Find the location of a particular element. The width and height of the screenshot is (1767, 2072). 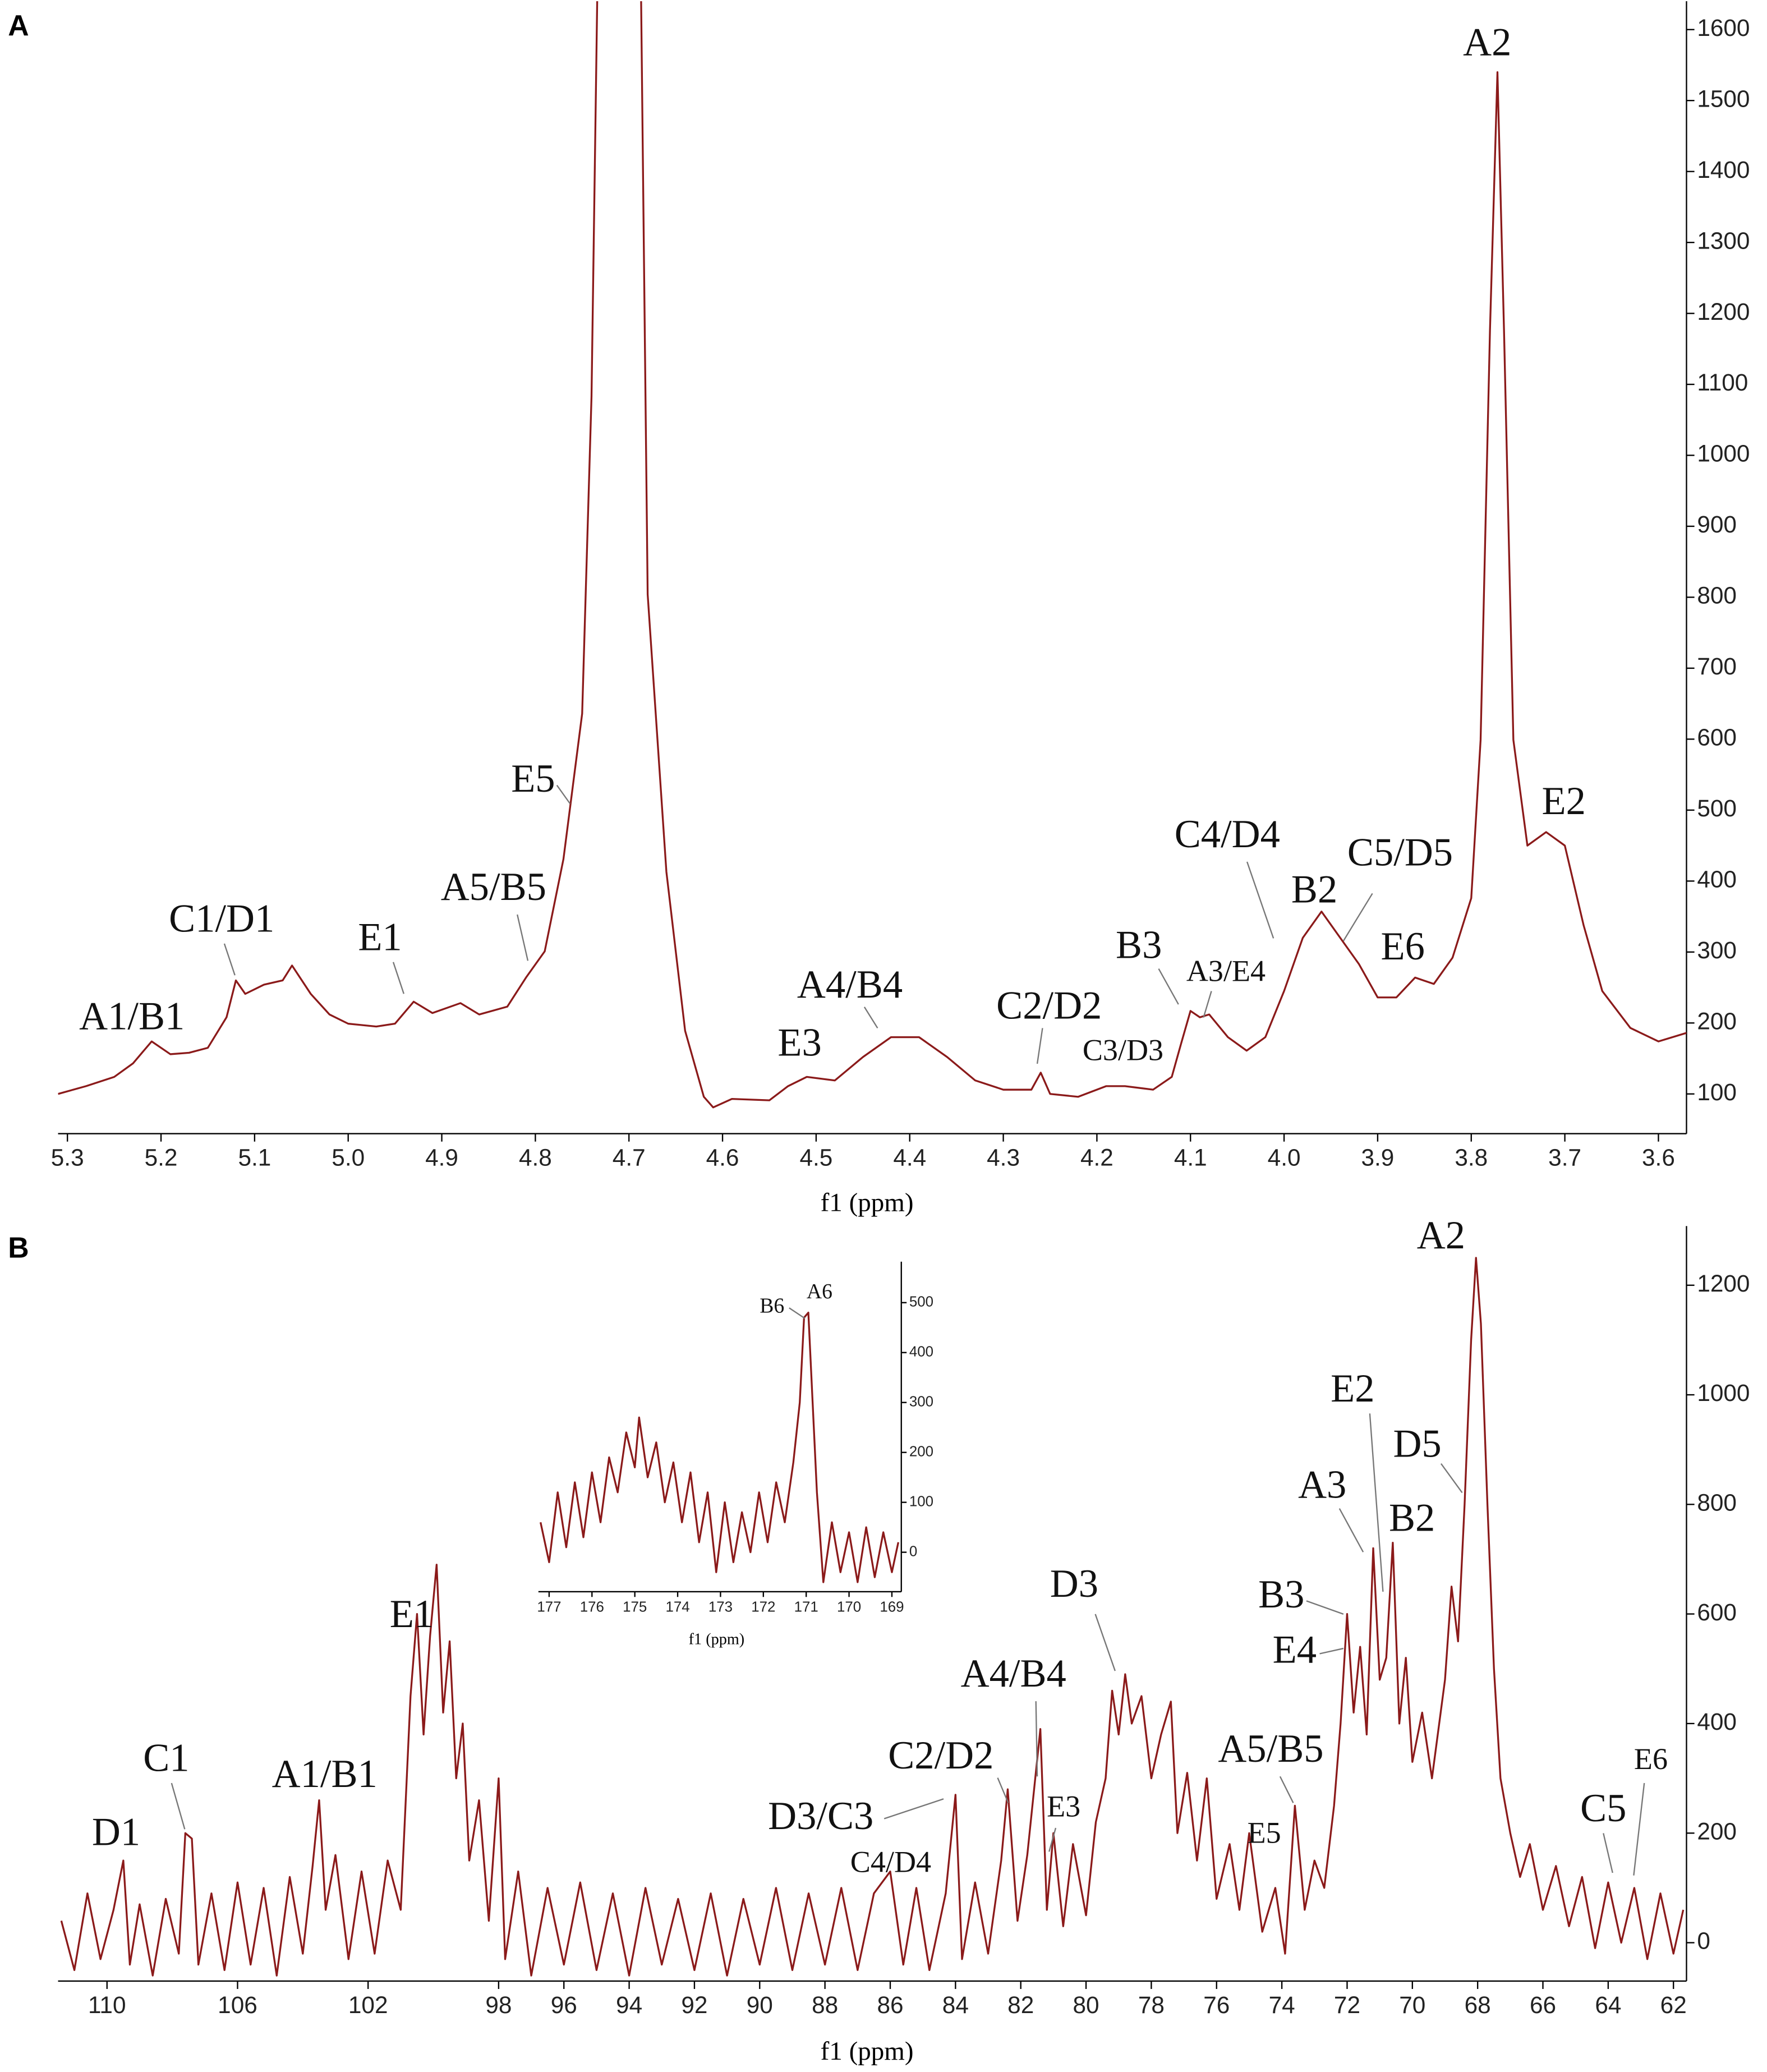

peak-label: E2 is located at coordinates (1564, 801).